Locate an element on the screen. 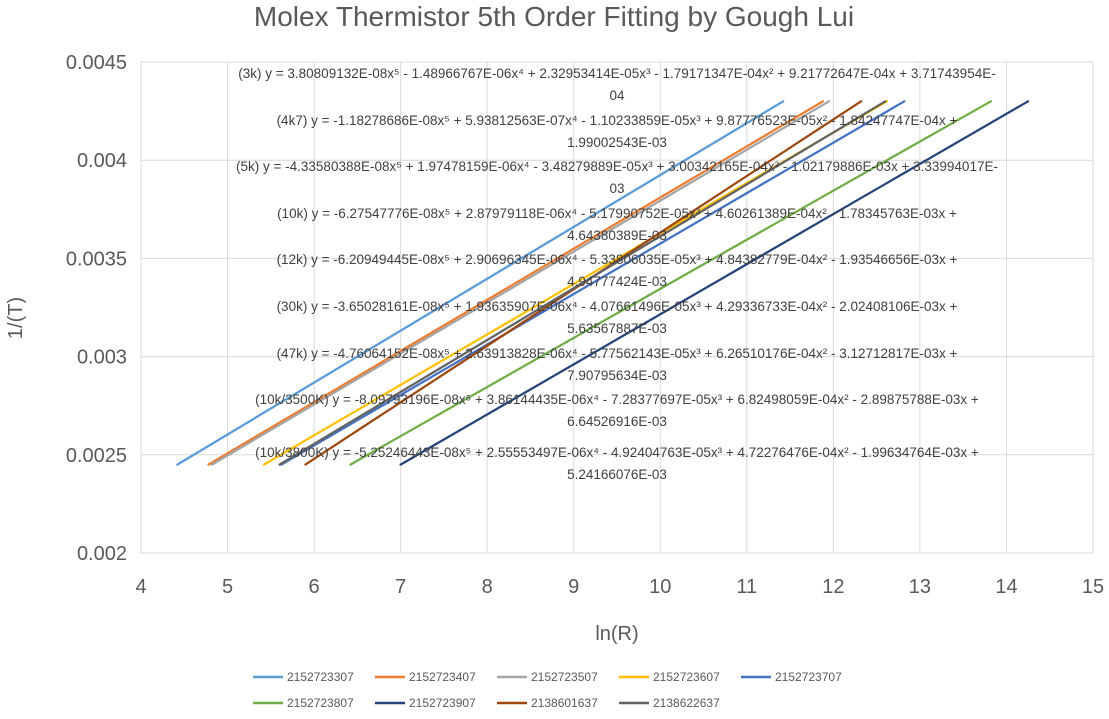  trendline-equation-continued: 5.24166076E-03 is located at coordinates (617, 474).